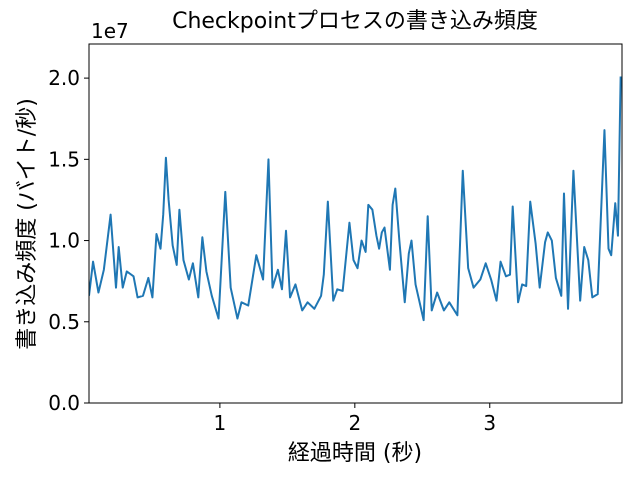 Image resolution: width=640 pixels, height=480 pixels. Describe the element at coordinates (220, 423) in the screenshot. I see `x-tick-label: 1` at that location.